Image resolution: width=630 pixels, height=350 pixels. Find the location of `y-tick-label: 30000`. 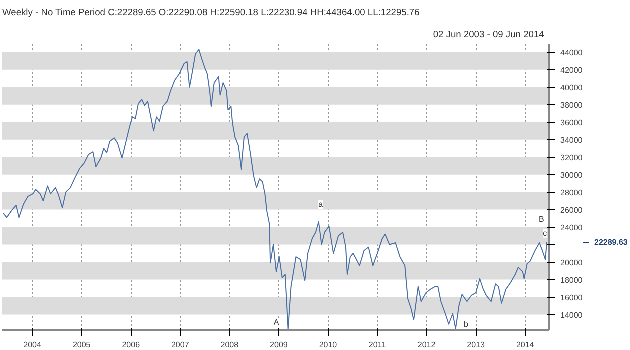

y-tick-label: 30000 is located at coordinates (572, 175).